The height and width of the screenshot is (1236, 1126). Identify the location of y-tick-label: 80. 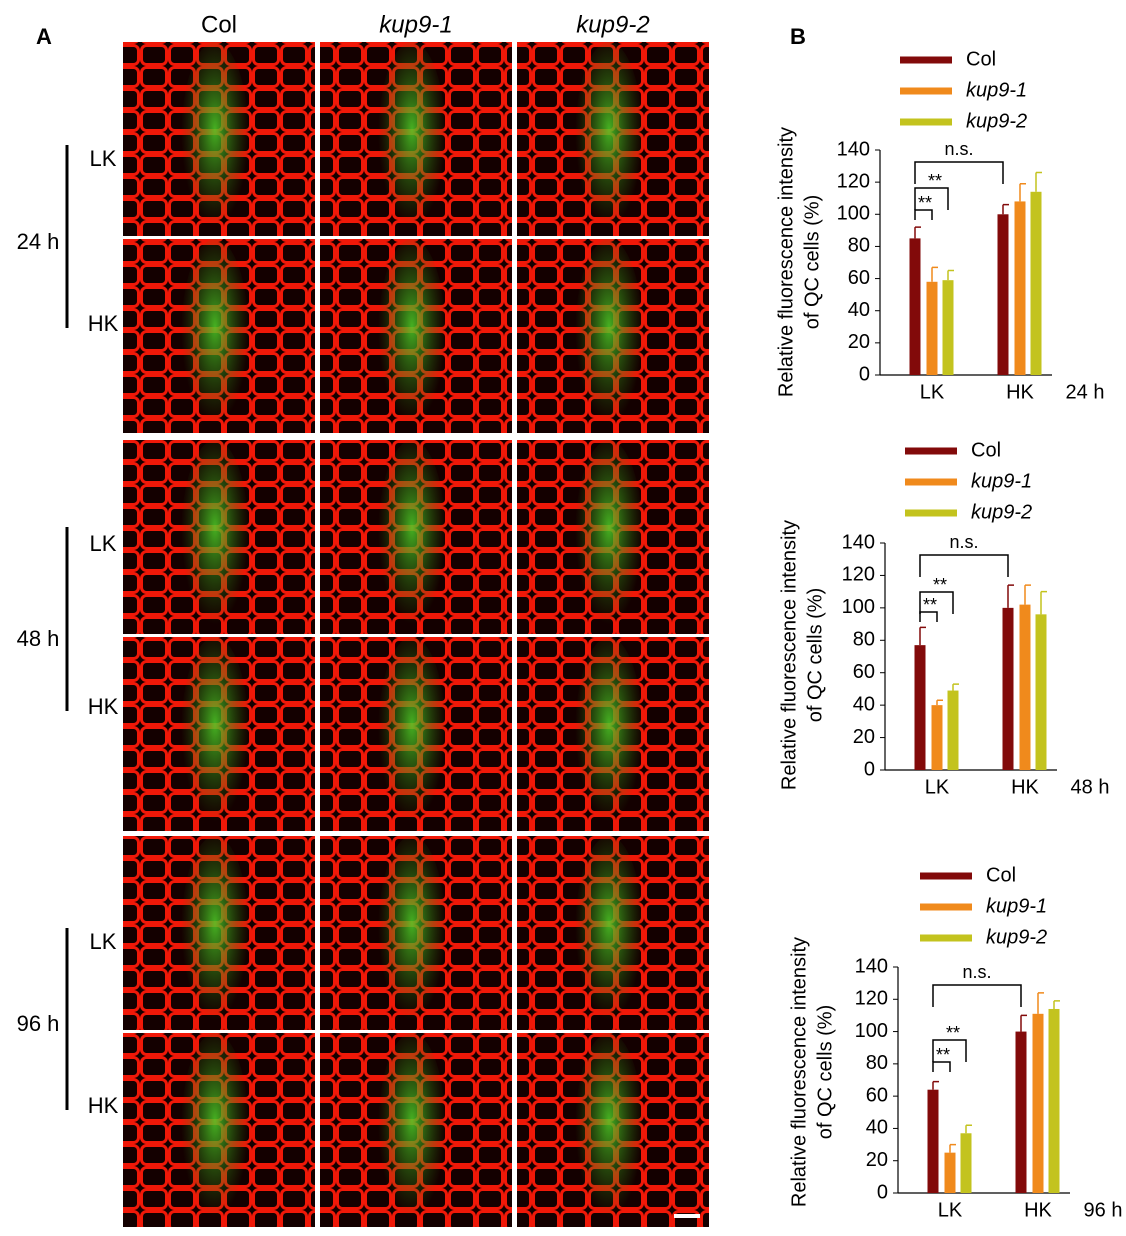
(877, 1063).